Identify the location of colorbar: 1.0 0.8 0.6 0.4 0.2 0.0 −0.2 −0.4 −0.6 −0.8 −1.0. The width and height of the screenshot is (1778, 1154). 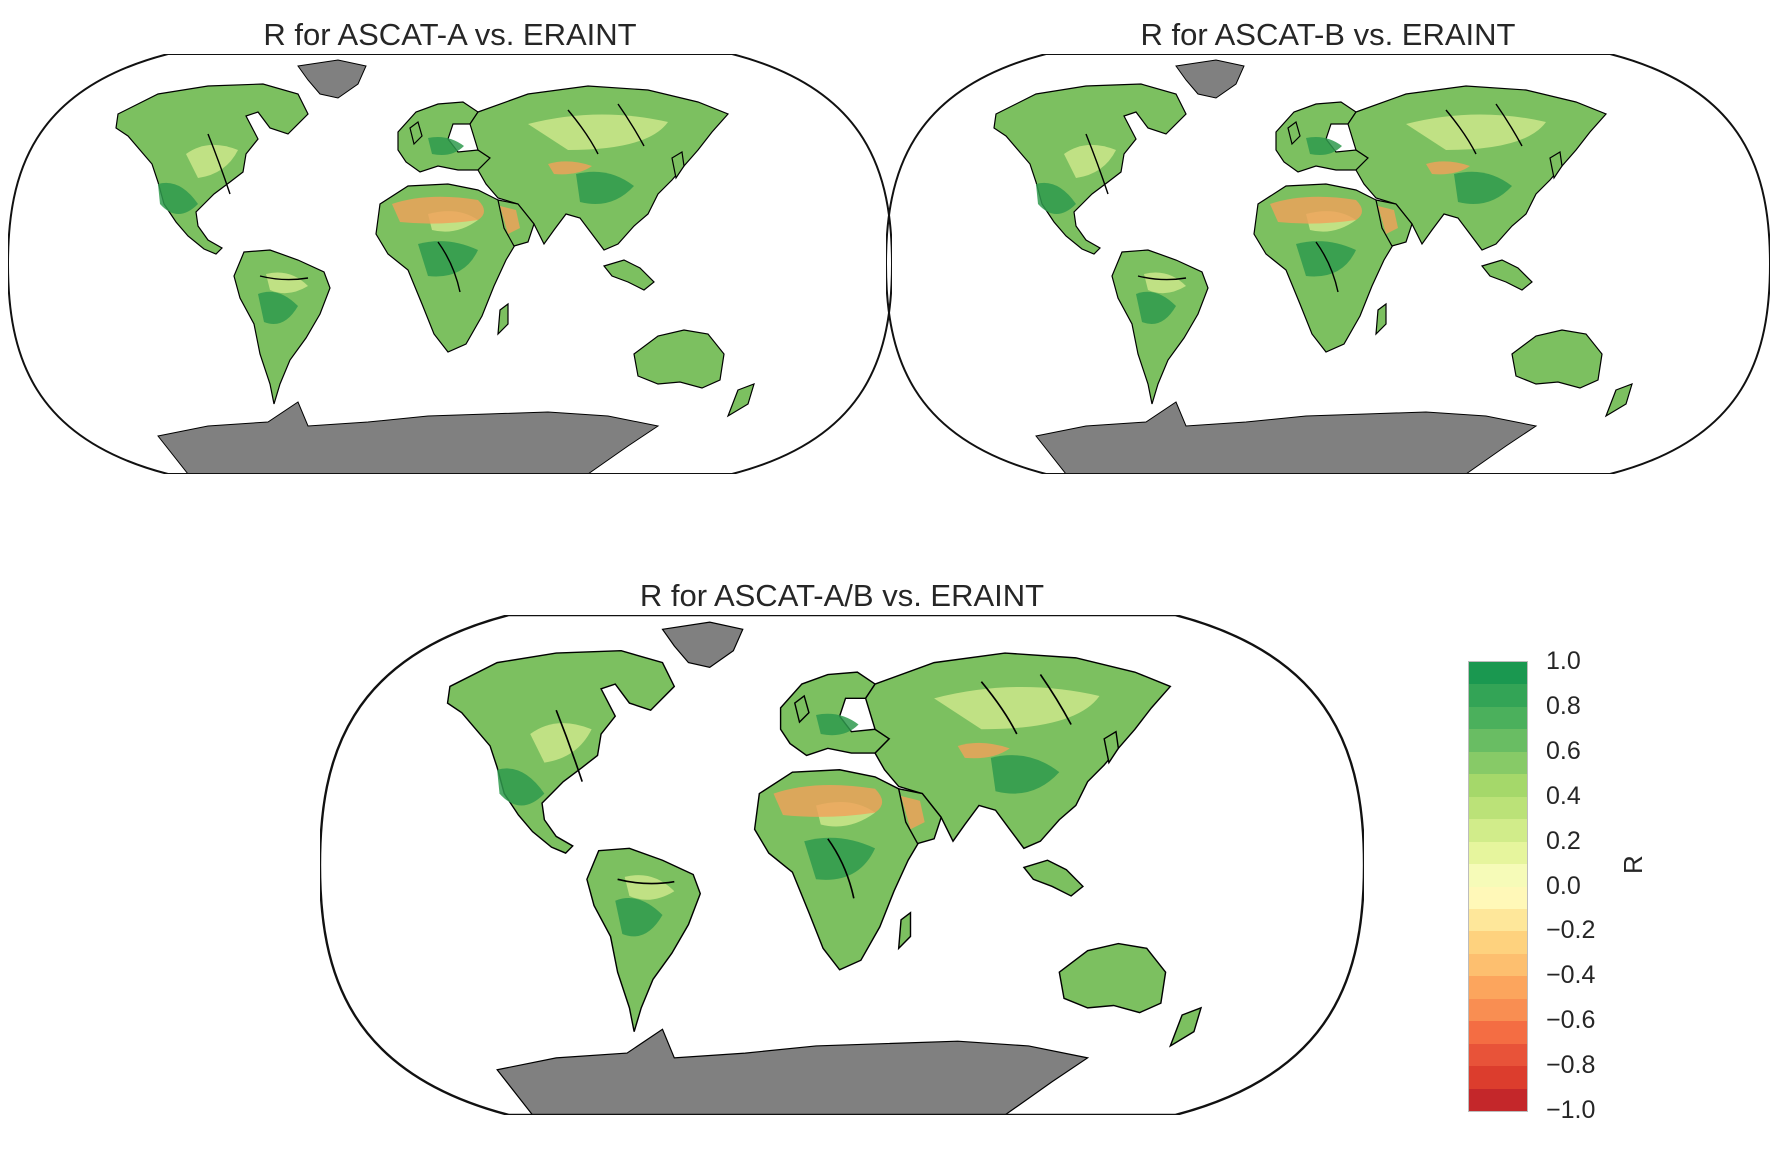
(1538, 885).